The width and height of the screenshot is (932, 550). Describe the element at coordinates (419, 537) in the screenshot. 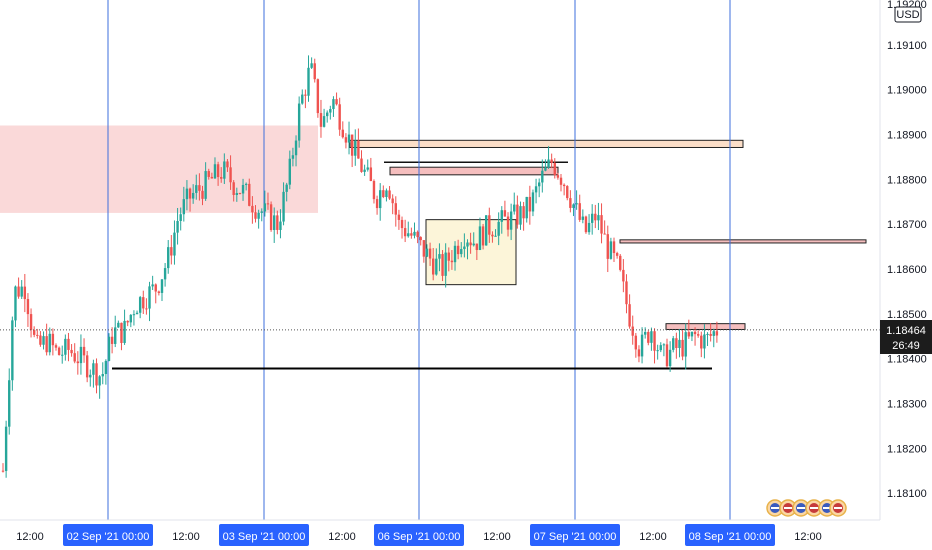

I see `day-tick-label: 06 Sep '21 00:00` at that location.